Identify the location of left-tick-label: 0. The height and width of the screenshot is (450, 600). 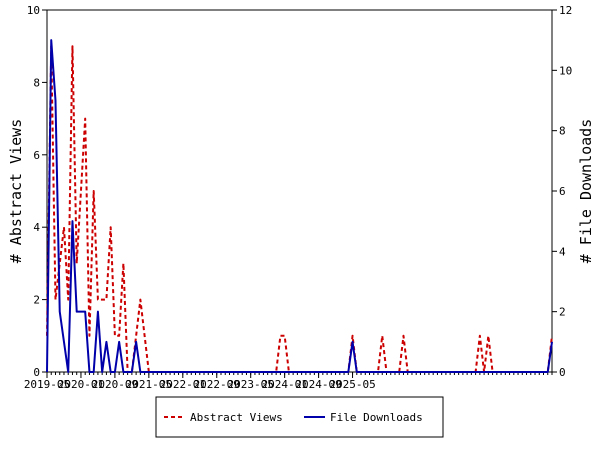
(36, 372).